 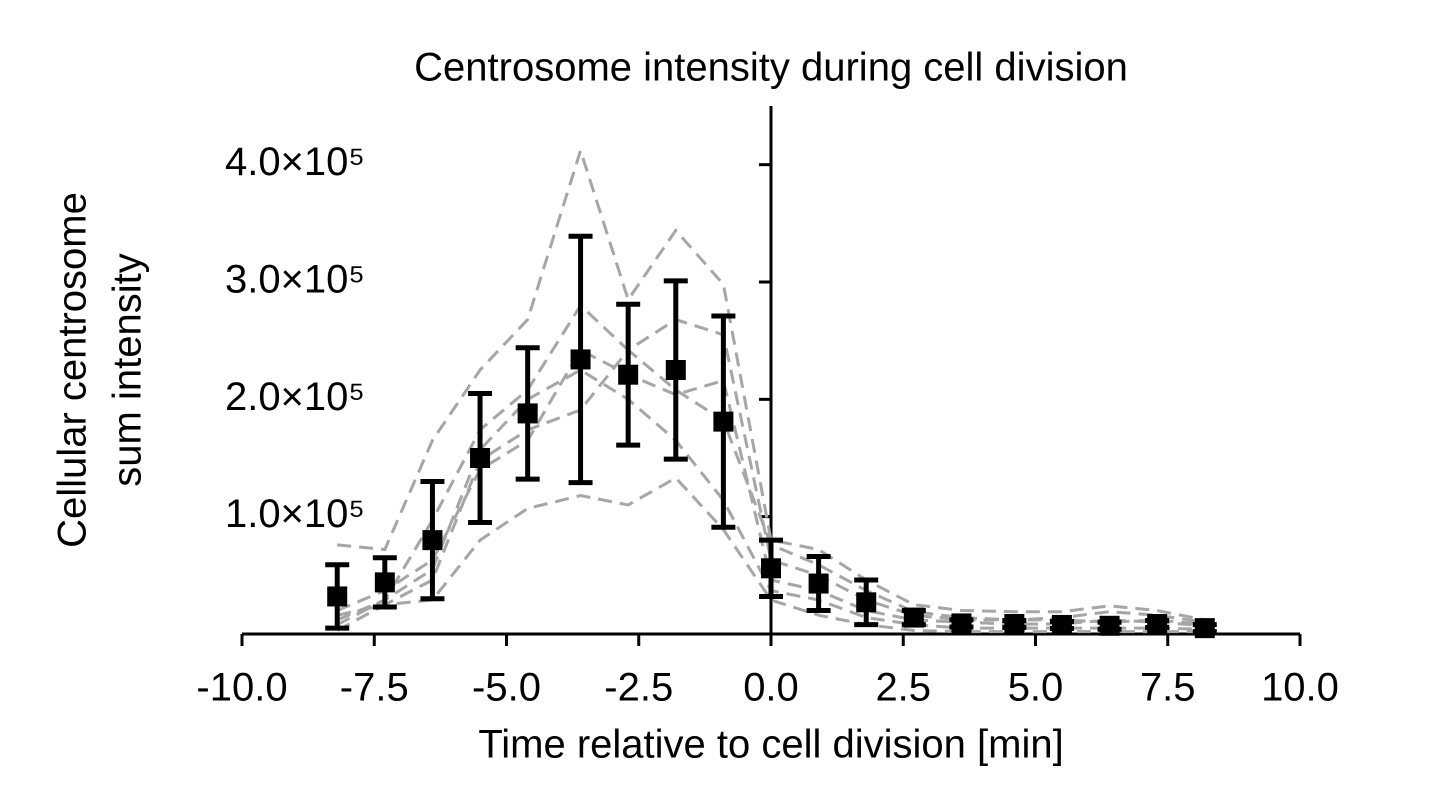 I want to click on y-tick-label: 2.0×10⁵, so click(x=295, y=397).